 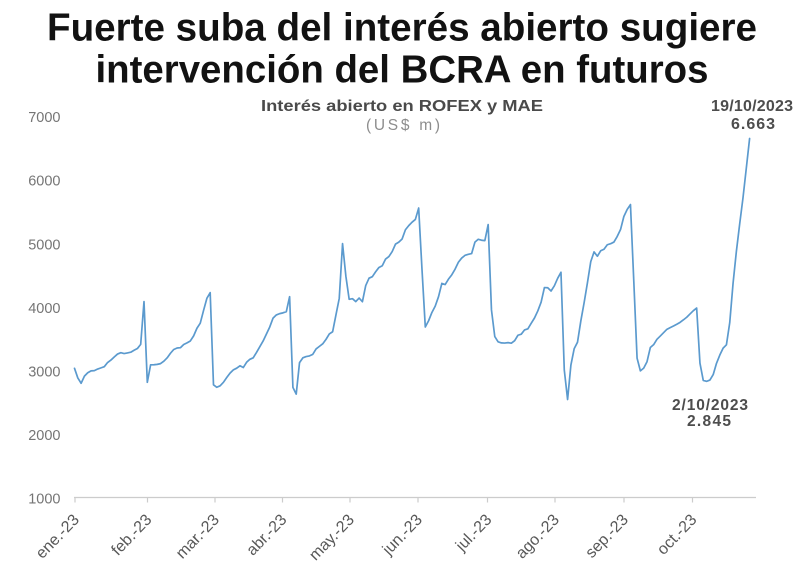 I want to click on y-tick-label-6000: 6000, so click(x=44, y=182).